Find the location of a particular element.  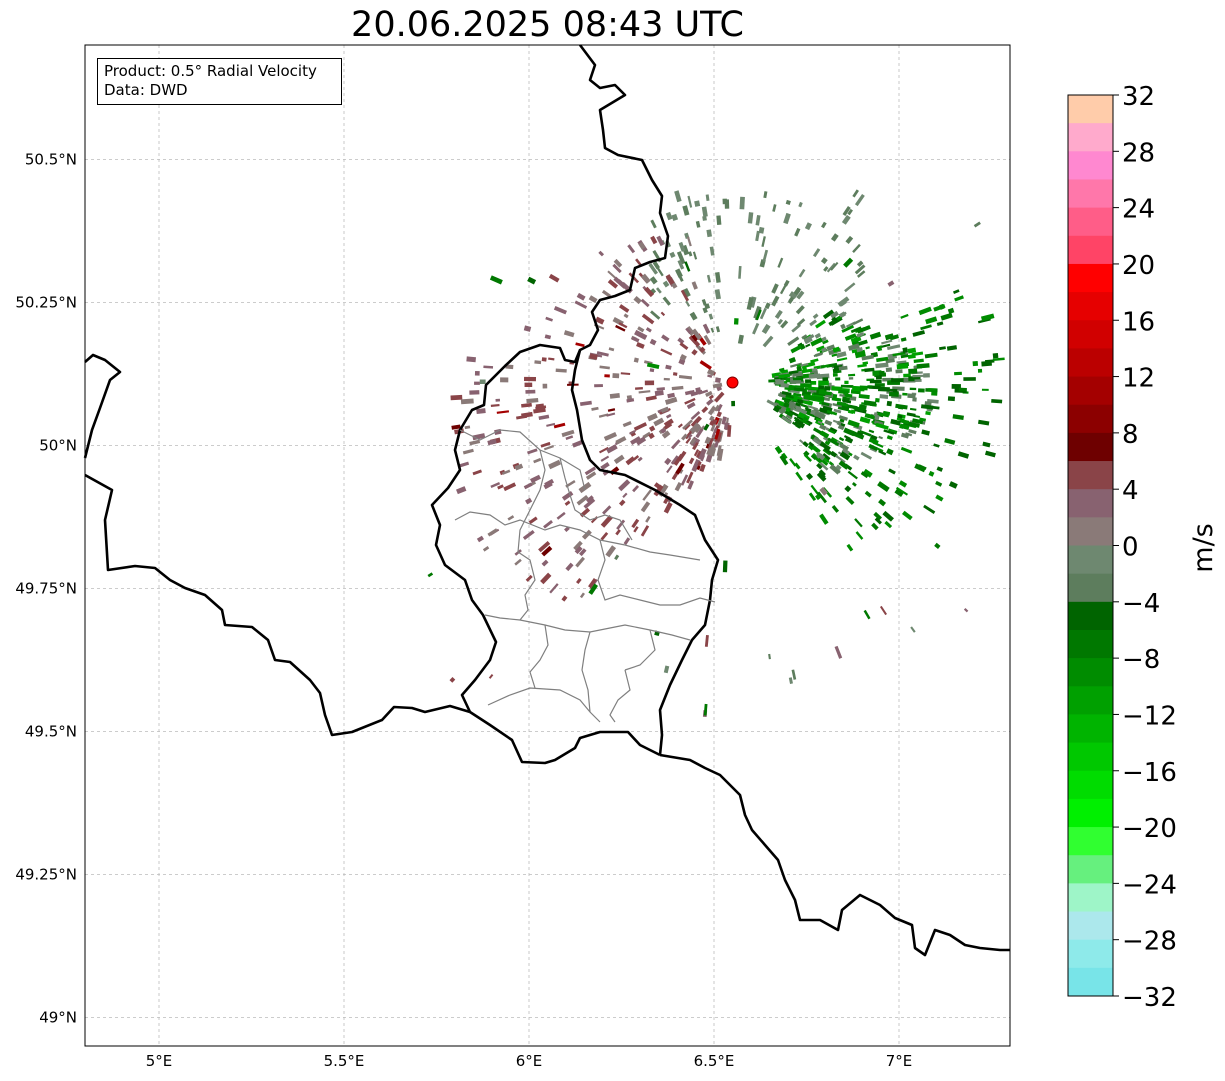

x-tick-label: 5.5°E is located at coordinates (344, 1061).